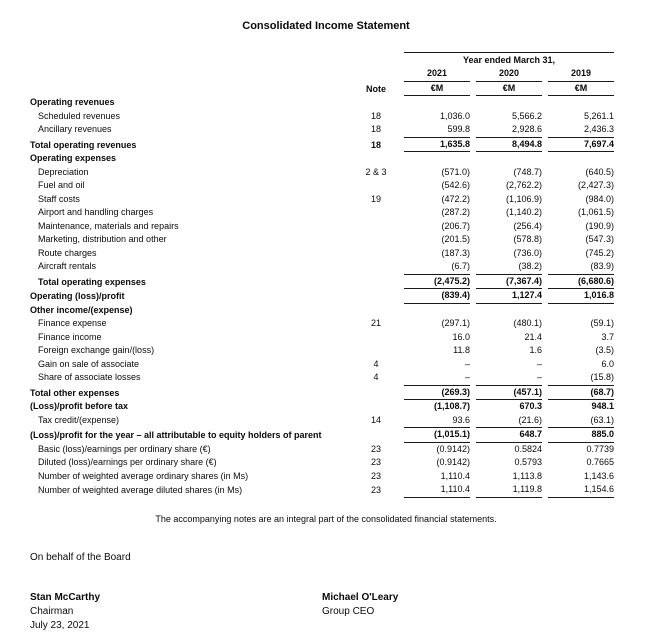 The height and width of the screenshot is (641, 652). I want to click on year-header-2019: 2019, so click(581, 74).